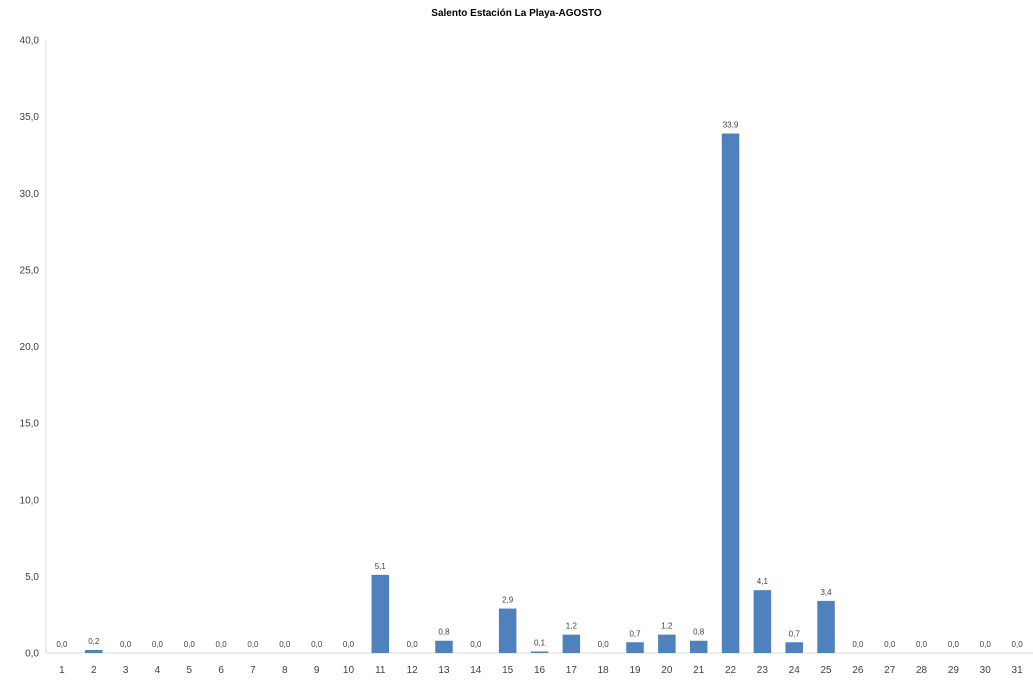  I want to click on x-tick-label: 29, so click(954, 670).